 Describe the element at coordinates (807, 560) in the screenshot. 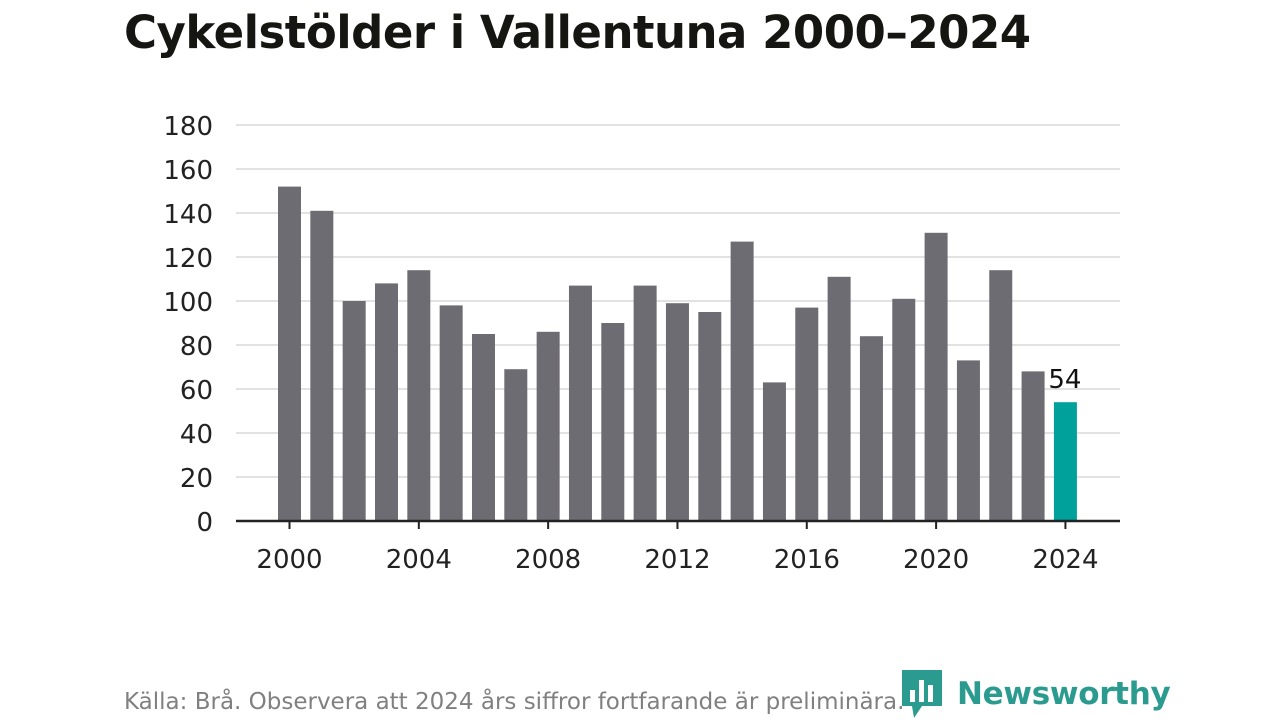

I see `x-tick-label: 2016` at that location.